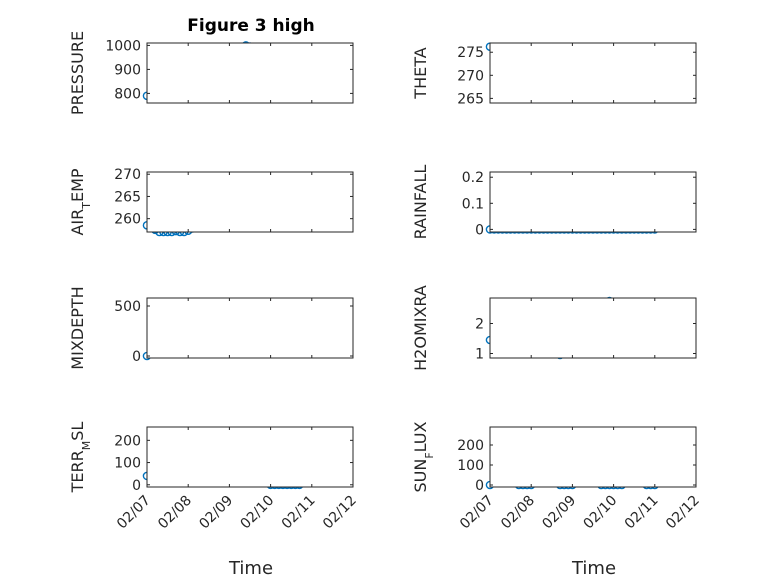 This screenshot has height=583, width=778. I want to click on y-axis-label-h2omixra: H2OMIXRA, so click(420, 328).